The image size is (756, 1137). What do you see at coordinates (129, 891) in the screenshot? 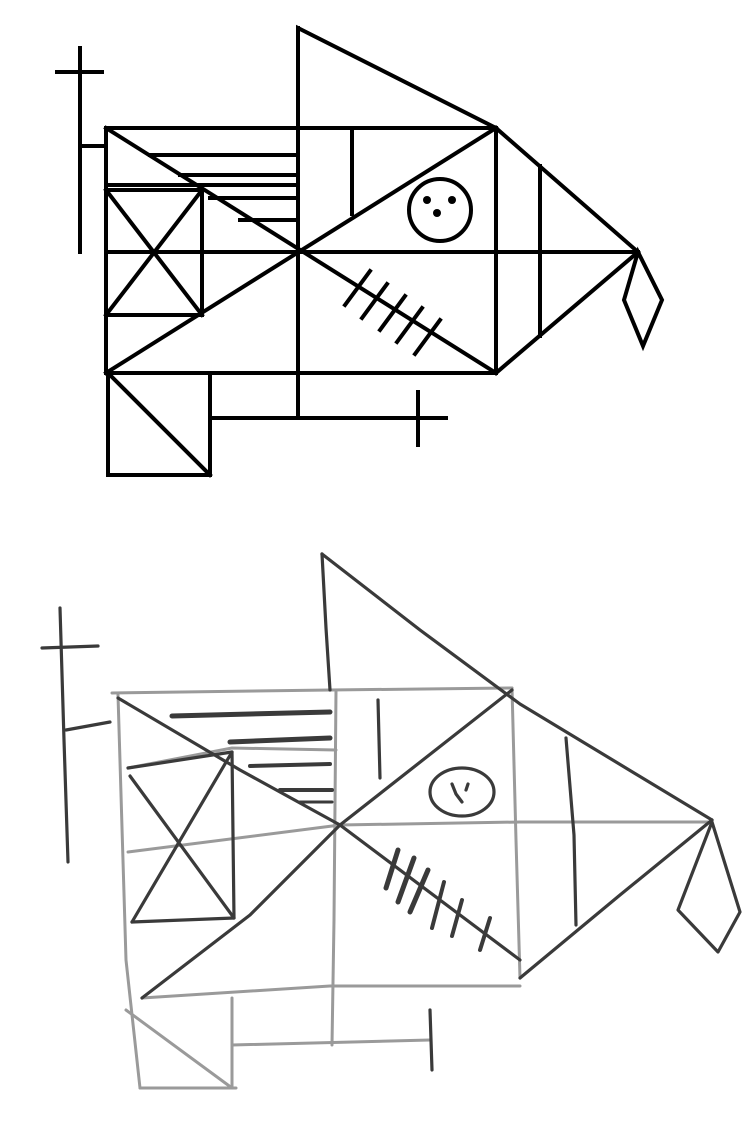
I see `copy-frame-left` at bounding box center [129, 891].